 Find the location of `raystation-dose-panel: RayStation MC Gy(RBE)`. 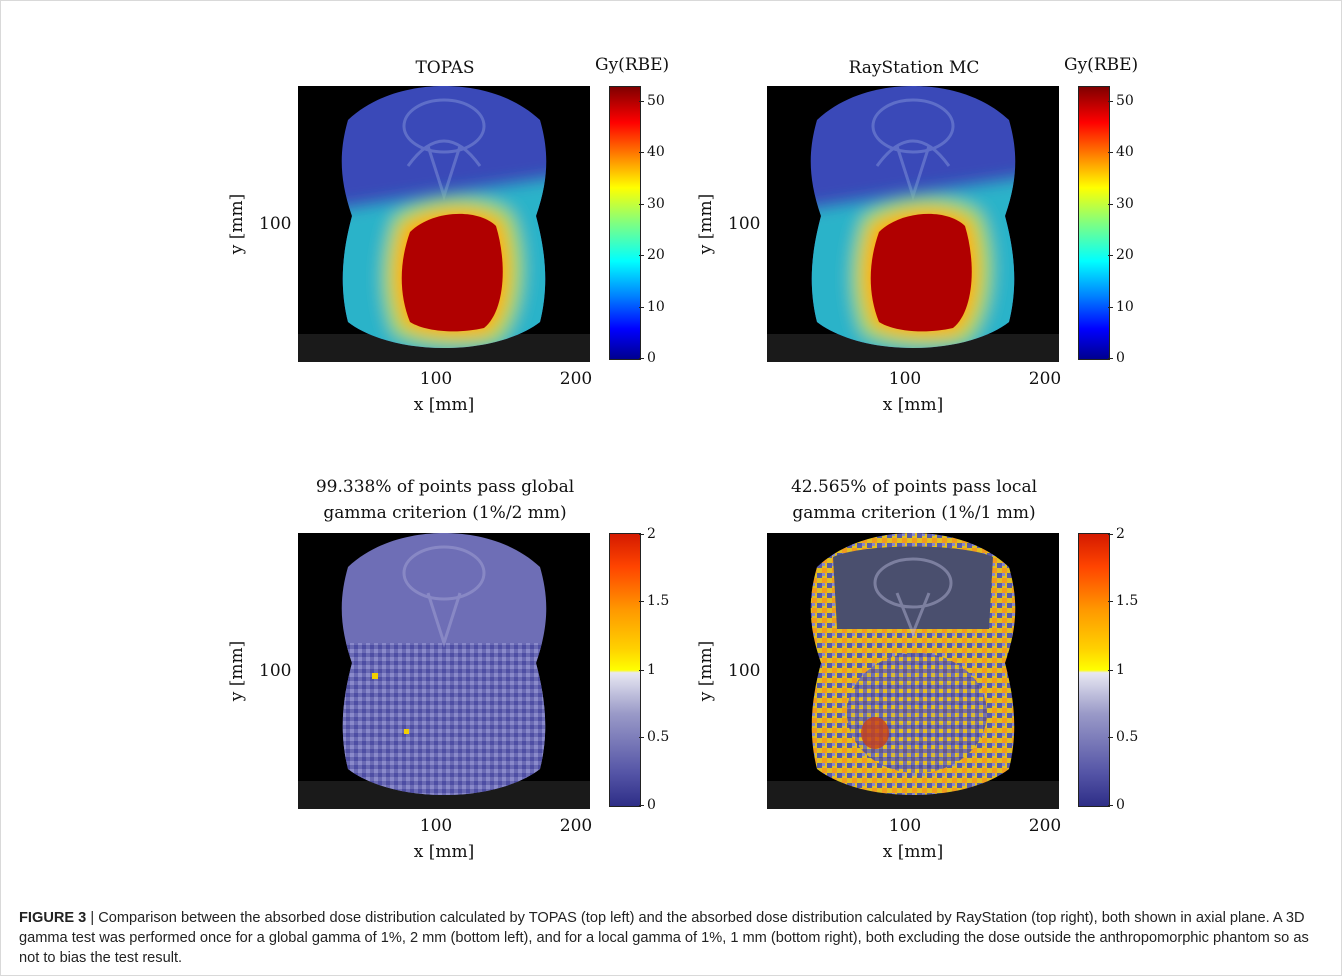

raystation-dose-panel: RayStation MC Gy(RBE) is located at coordinates (927, 253).